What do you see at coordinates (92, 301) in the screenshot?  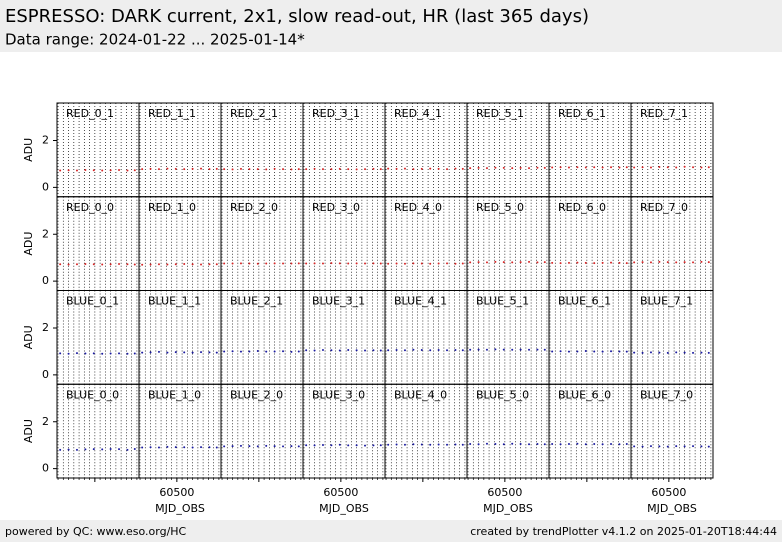 I see `panel-title: BLUE_0_1` at bounding box center [92, 301].